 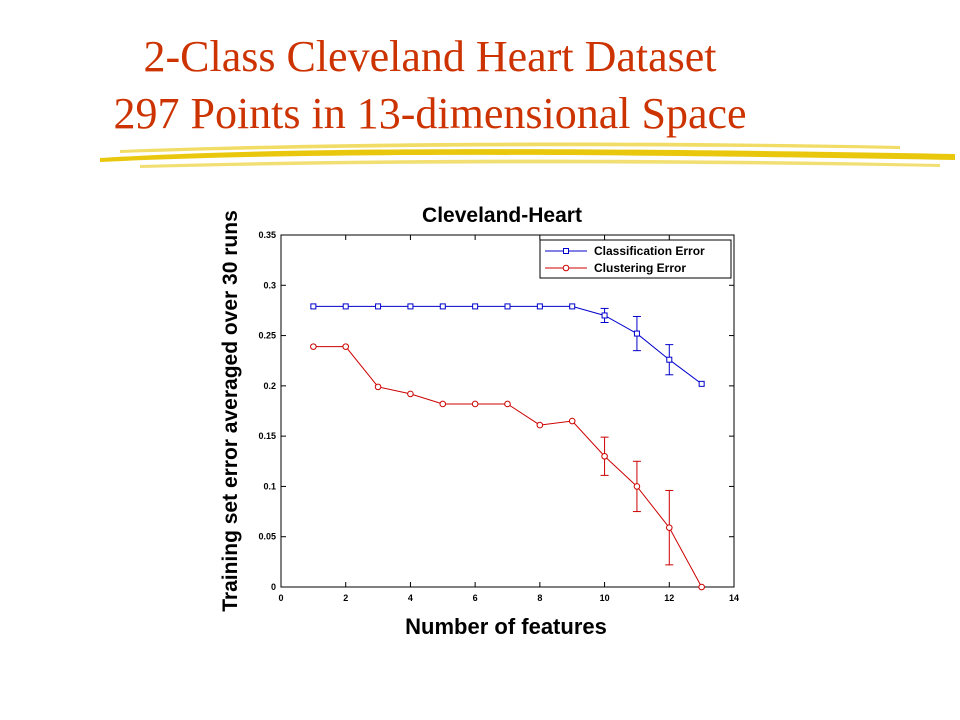 What do you see at coordinates (475, 598) in the screenshot?
I see `x-tick-label: 6` at bounding box center [475, 598].